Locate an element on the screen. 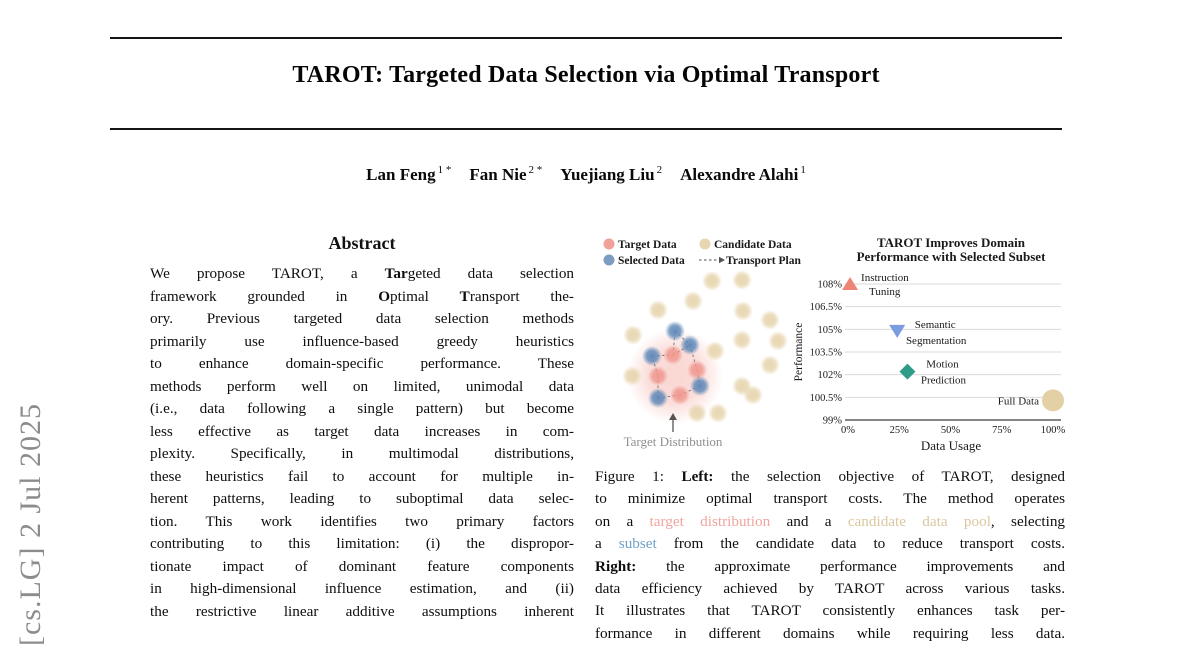  selection-diagram is located at coordinates (705, 351).